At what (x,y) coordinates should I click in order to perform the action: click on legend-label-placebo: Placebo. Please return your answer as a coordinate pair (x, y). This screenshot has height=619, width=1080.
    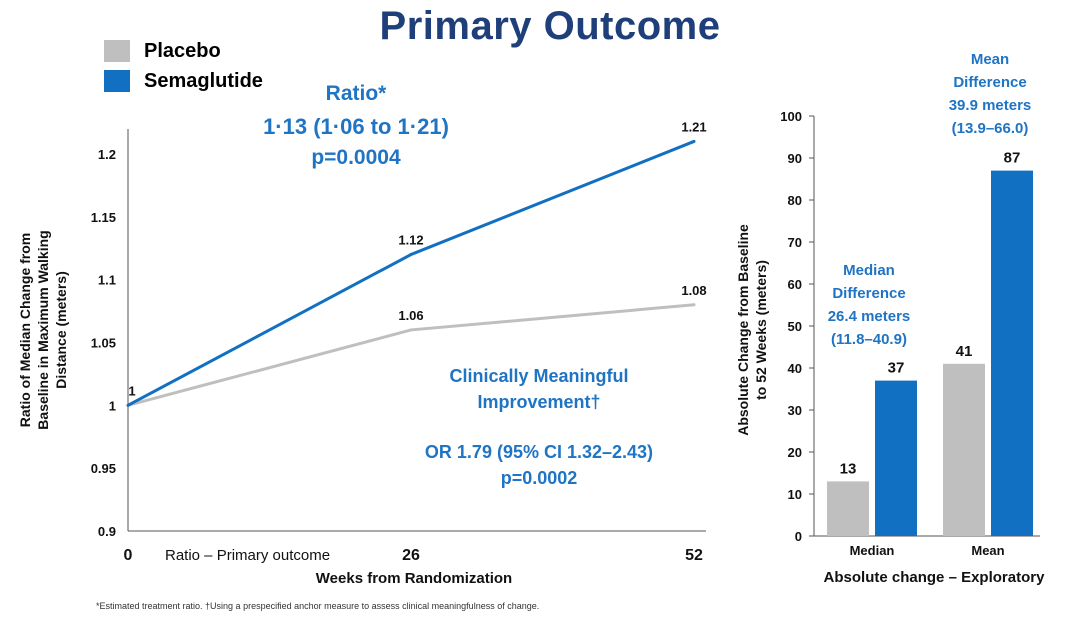
    Looking at the image, I should click on (182, 50).